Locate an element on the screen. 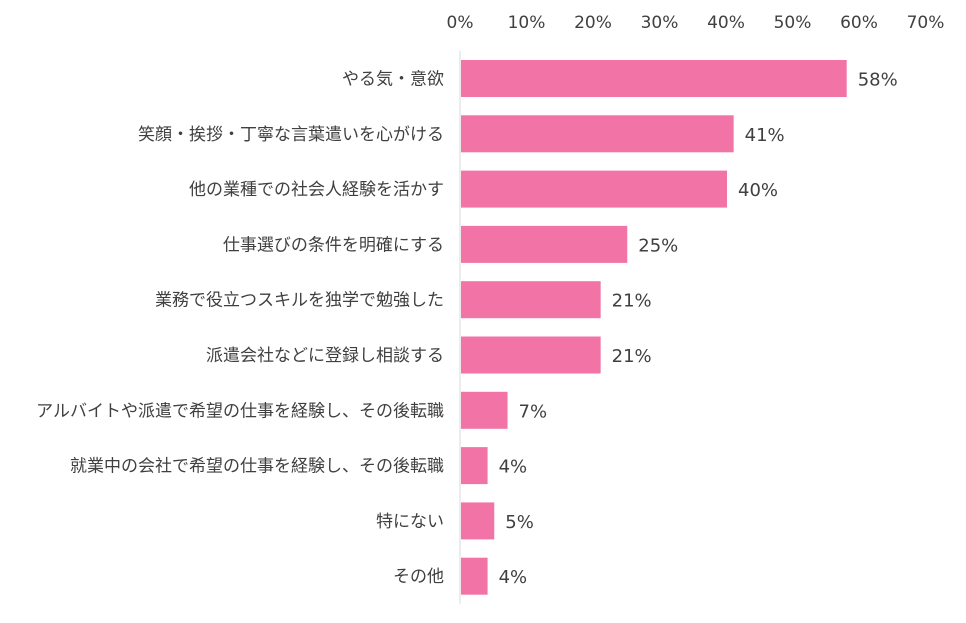 This screenshot has height=623, width=966. data-label: 5% is located at coordinates (519, 522).